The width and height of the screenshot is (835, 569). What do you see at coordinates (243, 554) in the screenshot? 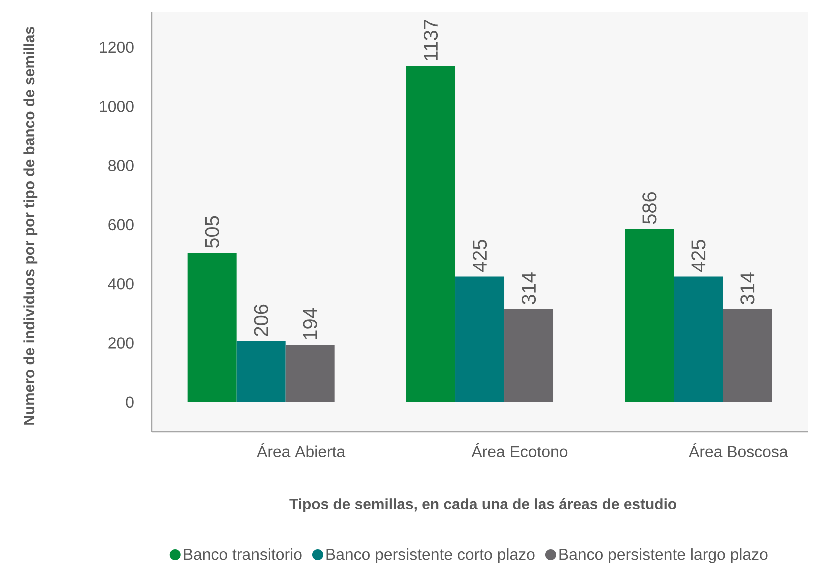
I see `legend-label: Banco transitorio` at bounding box center [243, 554].